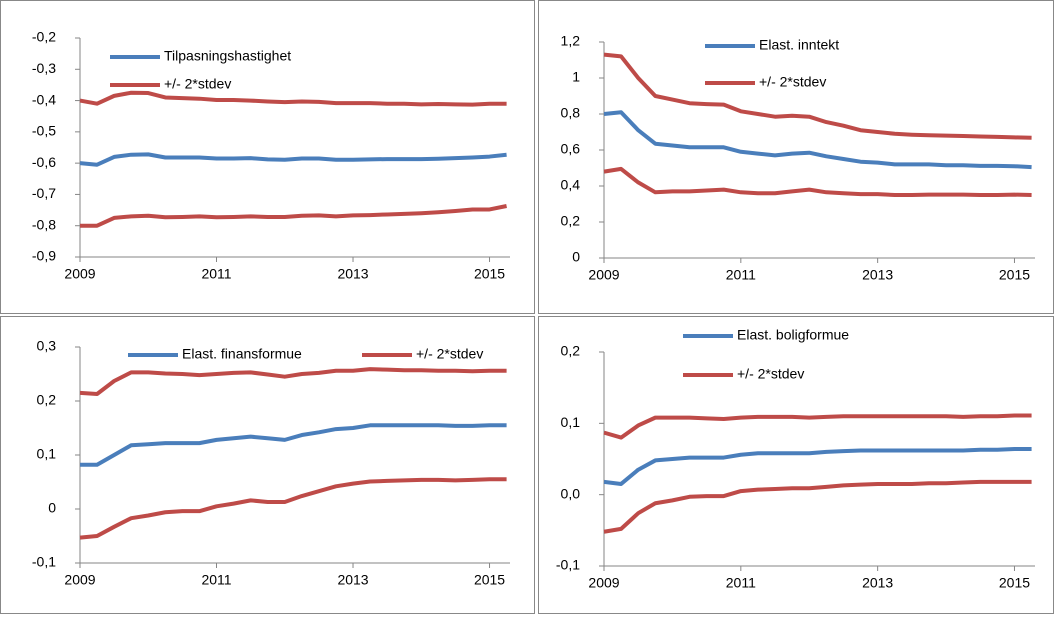 The height and width of the screenshot is (619, 1054). What do you see at coordinates (44, 193) in the screenshot?
I see `y-tick-label: -0,7` at bounding box center [44, 193].